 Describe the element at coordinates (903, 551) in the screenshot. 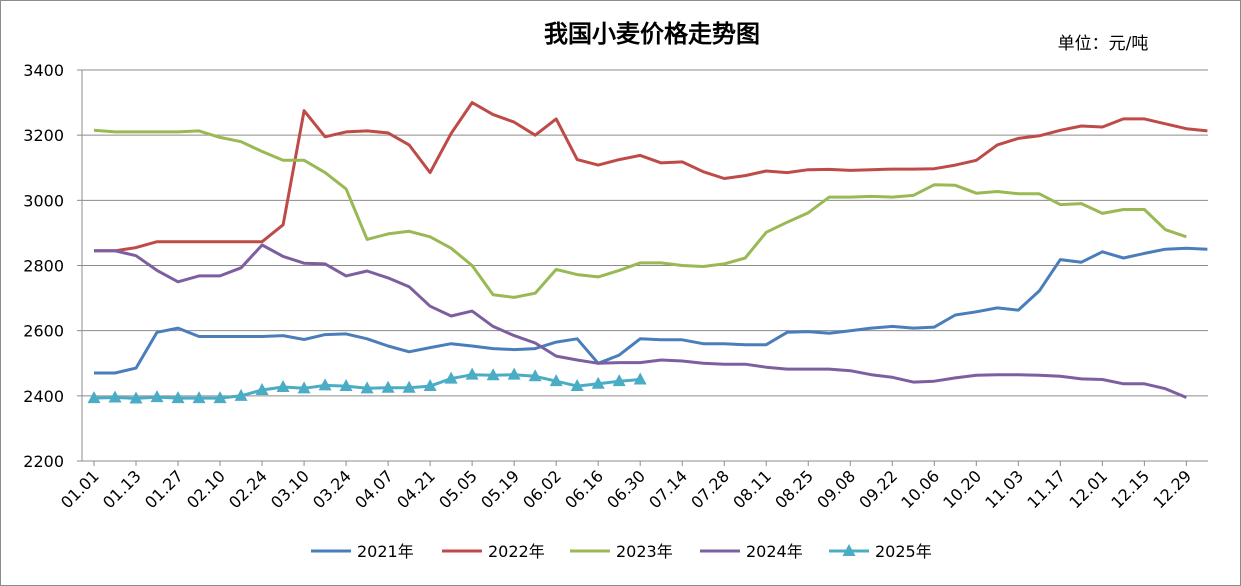

I see `legend-label: 2025年` at that location.